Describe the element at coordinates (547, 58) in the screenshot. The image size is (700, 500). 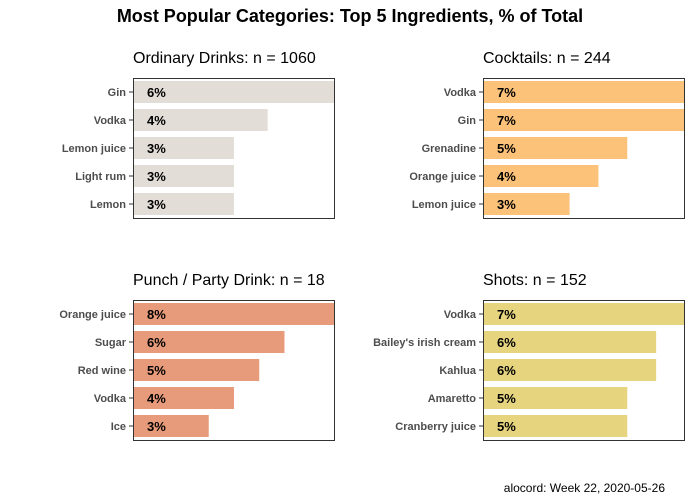
I see `panel-title: Cocktails: n = 244` at that location.